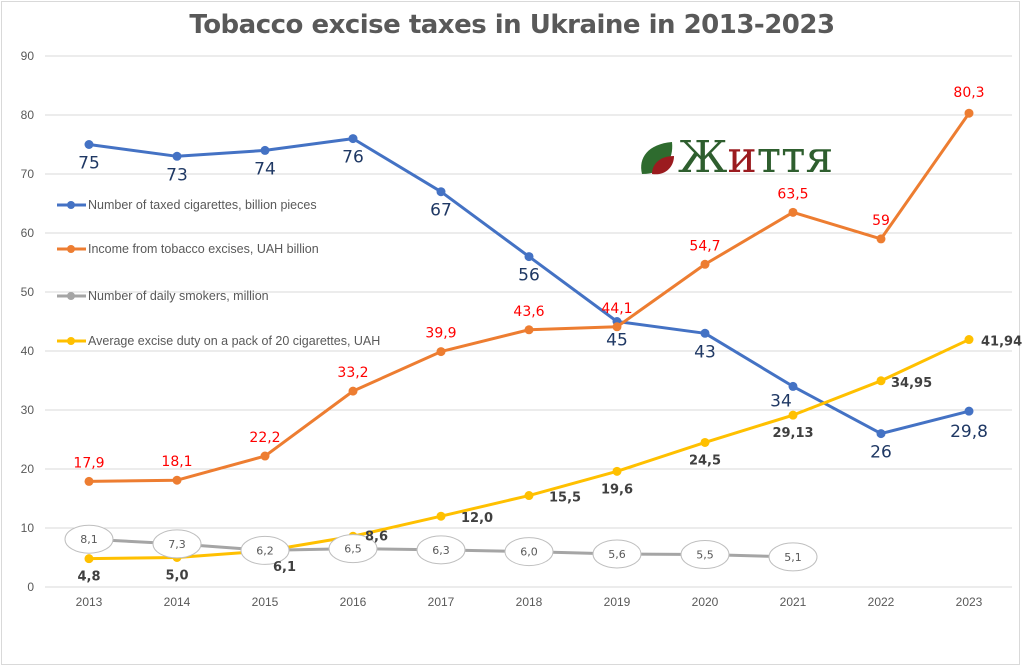  I want to click on x-tick-label: 2023, so click(969, 602).